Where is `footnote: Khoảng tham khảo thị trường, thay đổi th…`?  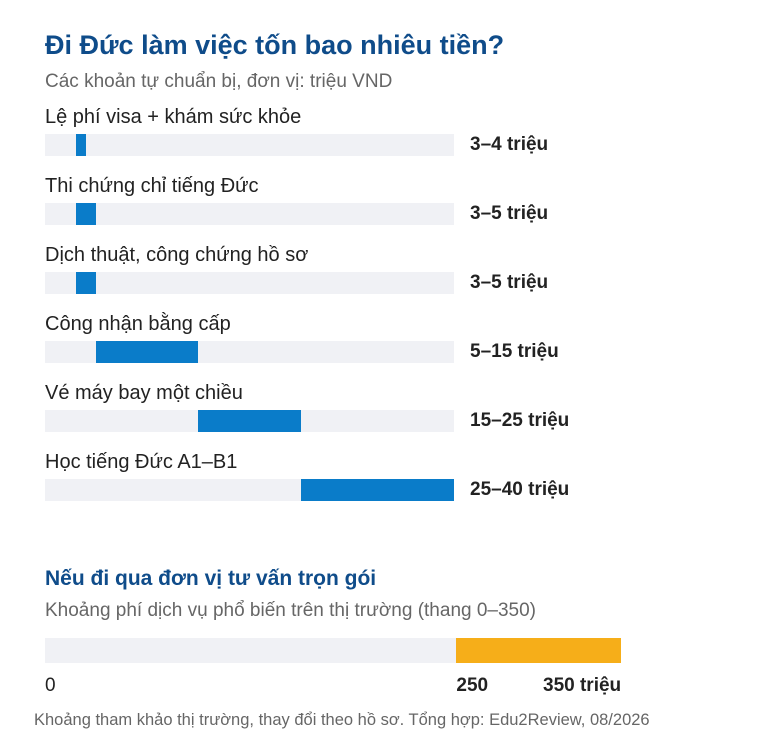 footnote: Khoảng tham khảo thị trường, thay đổi th… is located at coordinates (342, 720).